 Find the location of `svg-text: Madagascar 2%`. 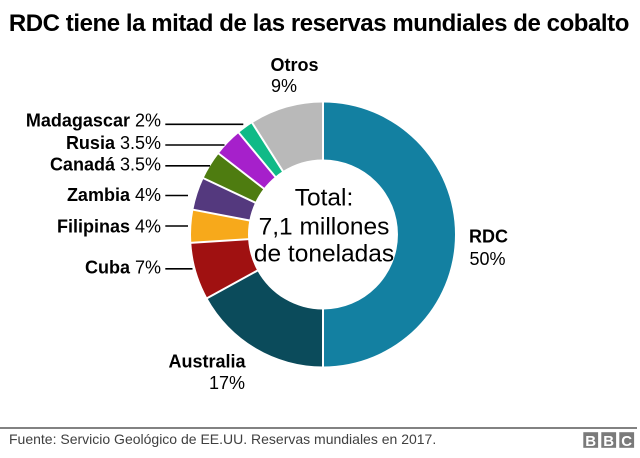

svg-text: Madagascar 2% is located at coordinates (93, 121).